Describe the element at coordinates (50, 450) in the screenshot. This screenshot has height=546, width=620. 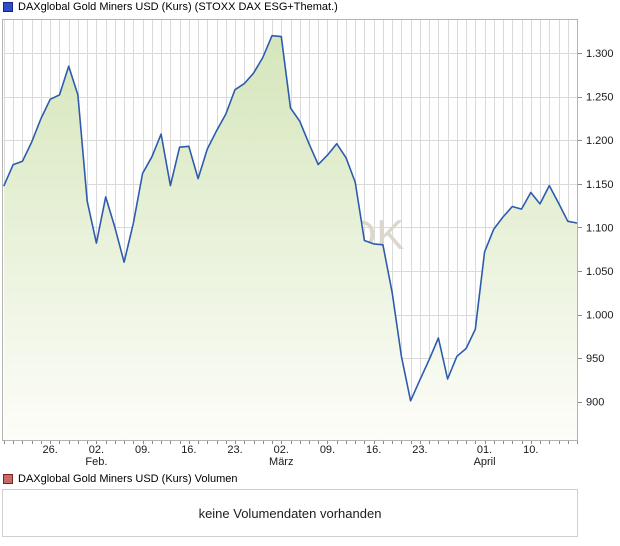
I see `x-tick-label: 26.` at that location.